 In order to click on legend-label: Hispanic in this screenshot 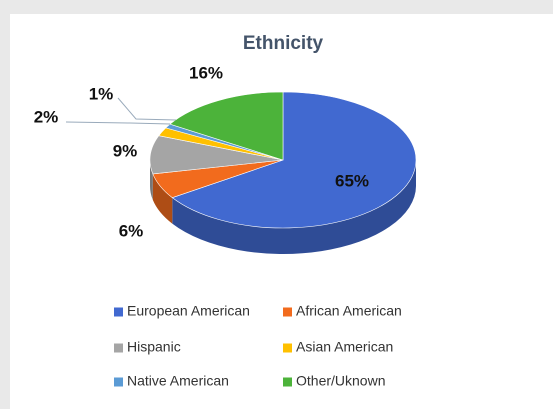, I will do `click(154, 347)`.